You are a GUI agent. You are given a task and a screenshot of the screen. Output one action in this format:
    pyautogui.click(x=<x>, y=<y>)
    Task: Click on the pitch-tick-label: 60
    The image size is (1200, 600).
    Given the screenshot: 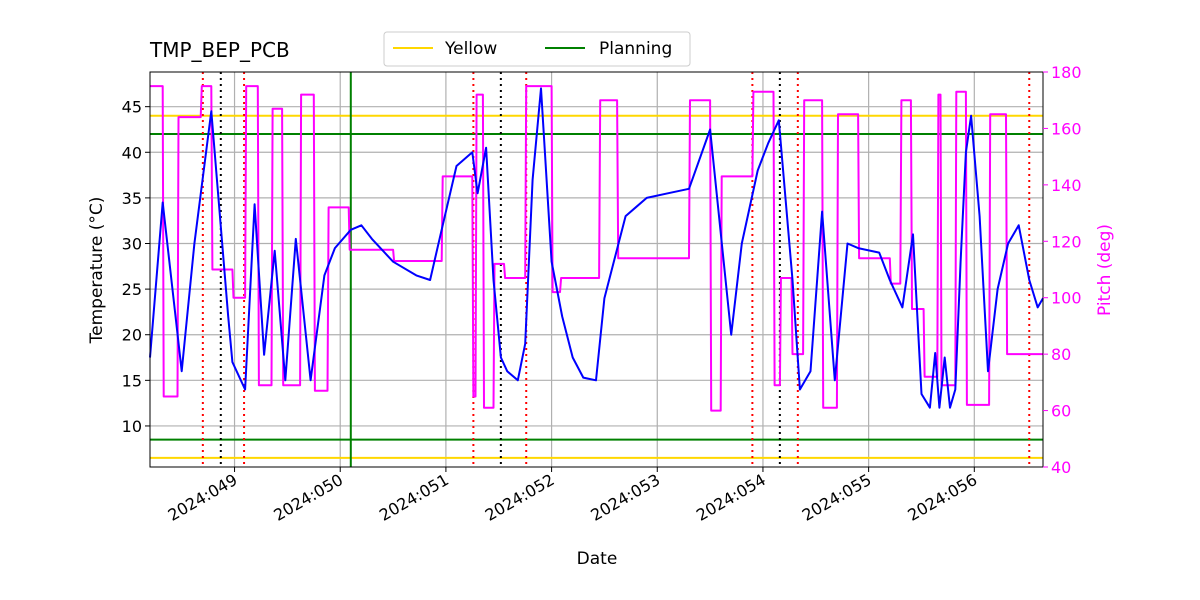 What is the action you would take?
    pyautogui.click(x=1061, y=411)
    